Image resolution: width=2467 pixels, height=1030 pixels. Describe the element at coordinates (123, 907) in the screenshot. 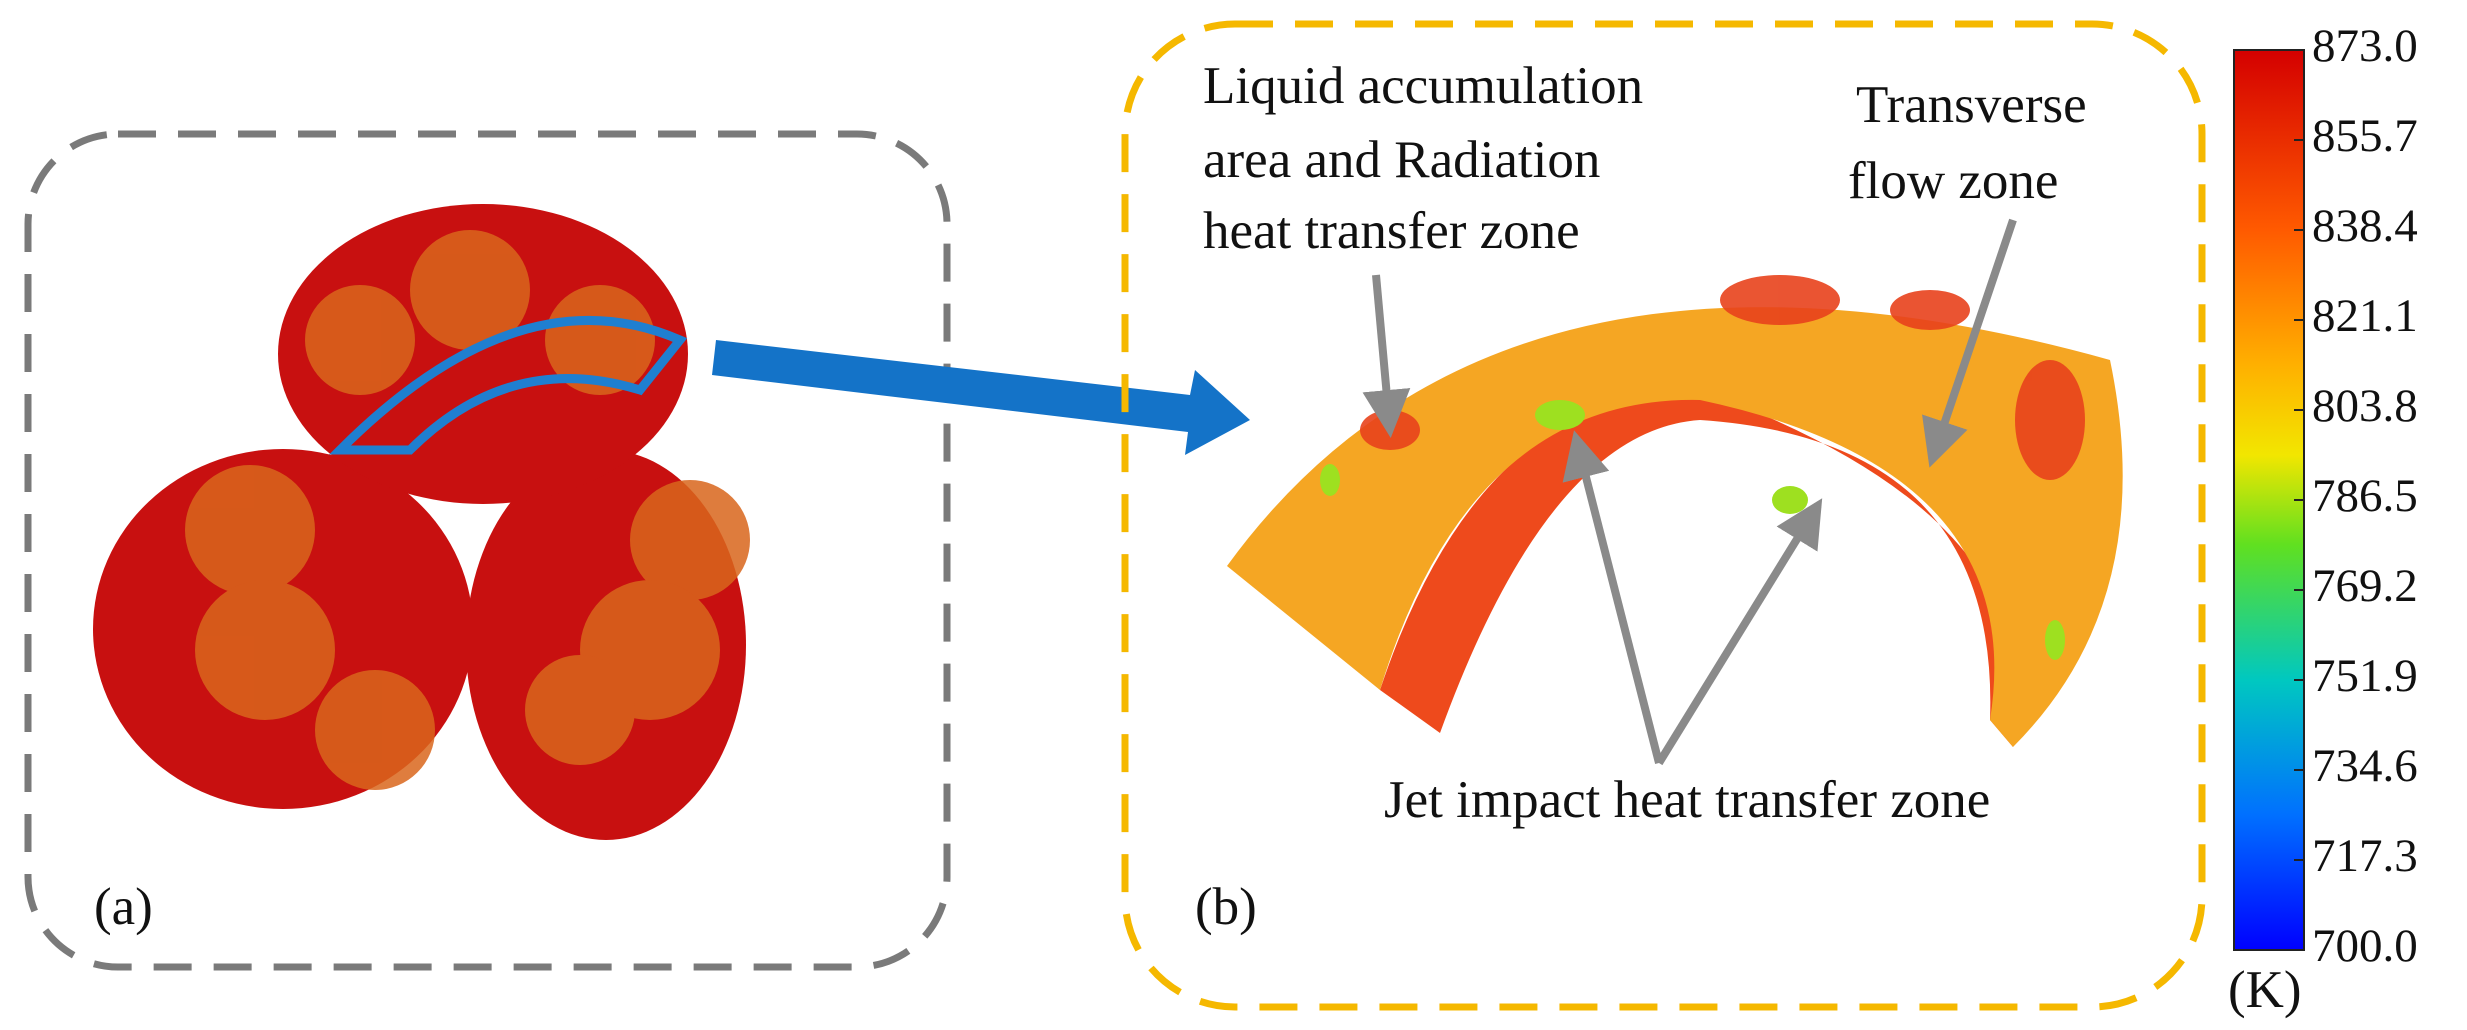

I see `panel-label: (a)` at that location.